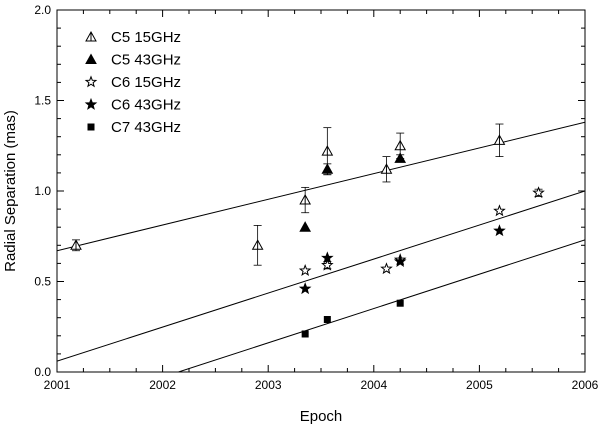 The image size is (600, 427). I want to click on legend-item-c6-15ghz: C6 15GHz, so click(132, 82).